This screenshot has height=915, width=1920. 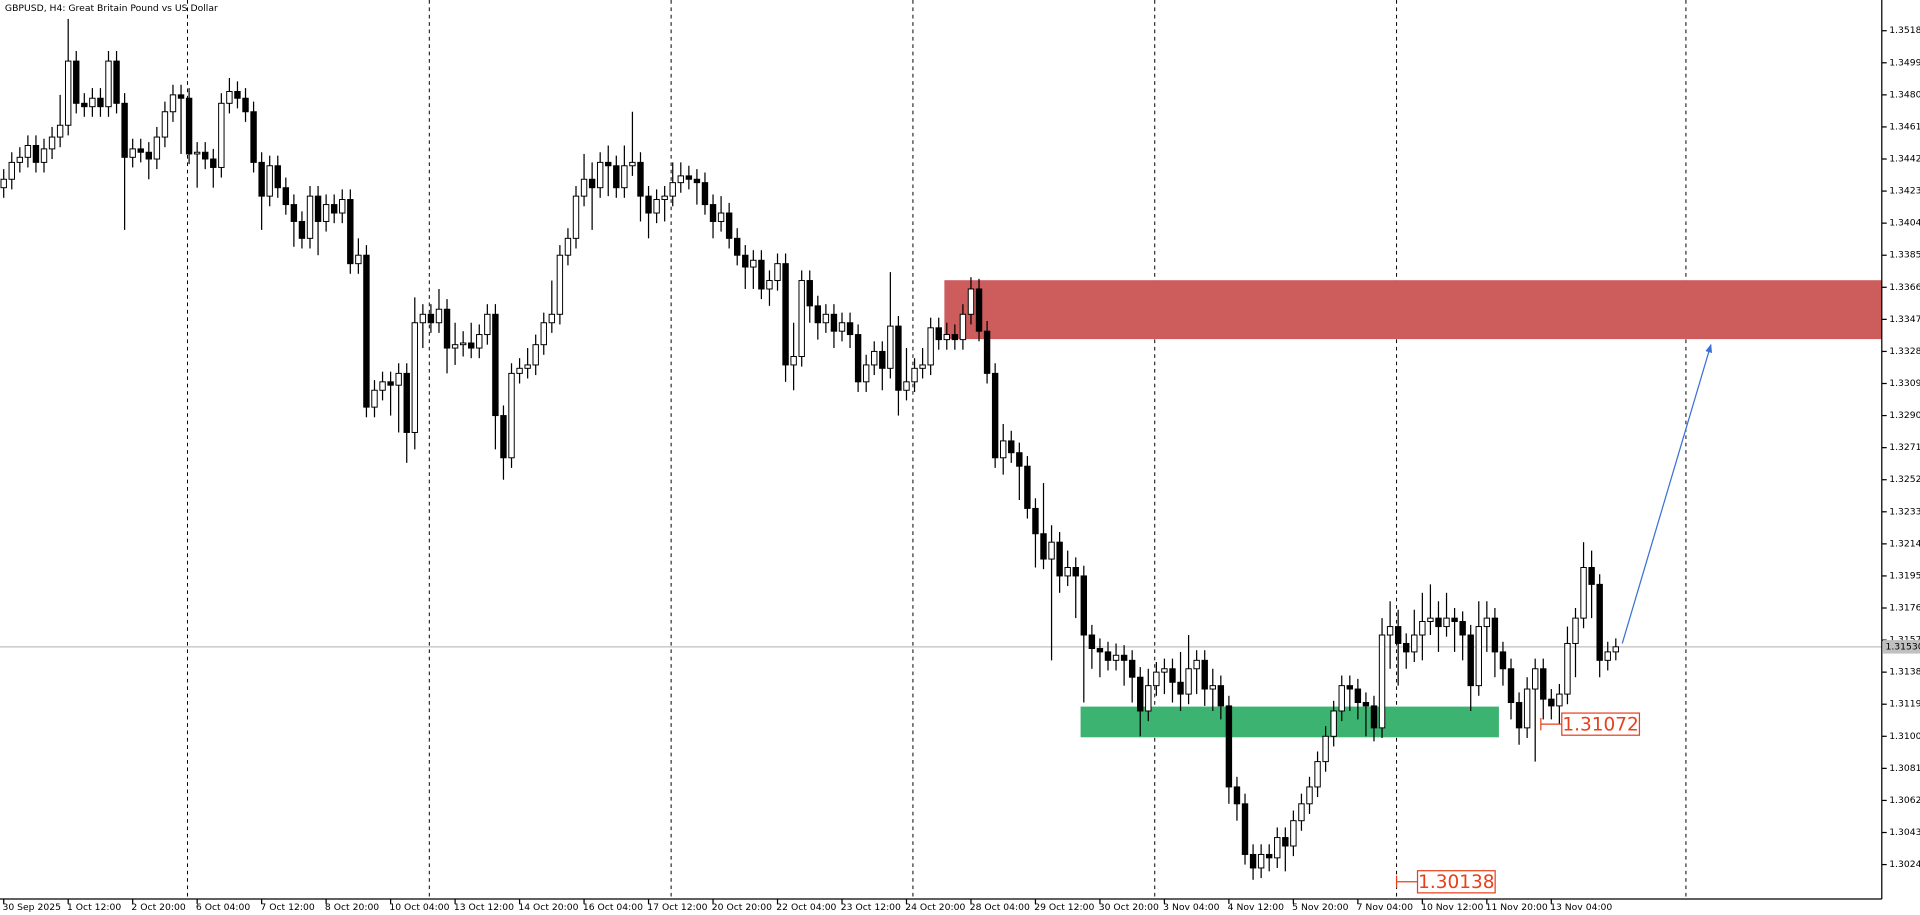 What do you see at coordinates (1904, 191) in the screenshot?
I see `y-tick-label: 1.34230` at bounding box center [1904, 191].